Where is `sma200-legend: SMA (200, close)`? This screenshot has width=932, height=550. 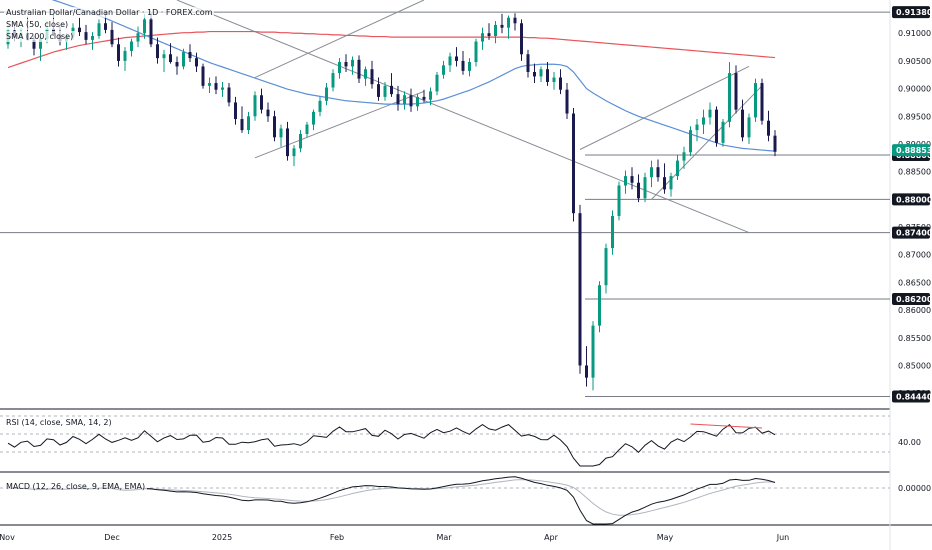
sma200-legend: SMA (200, close) is located at coordinates (40, 36).